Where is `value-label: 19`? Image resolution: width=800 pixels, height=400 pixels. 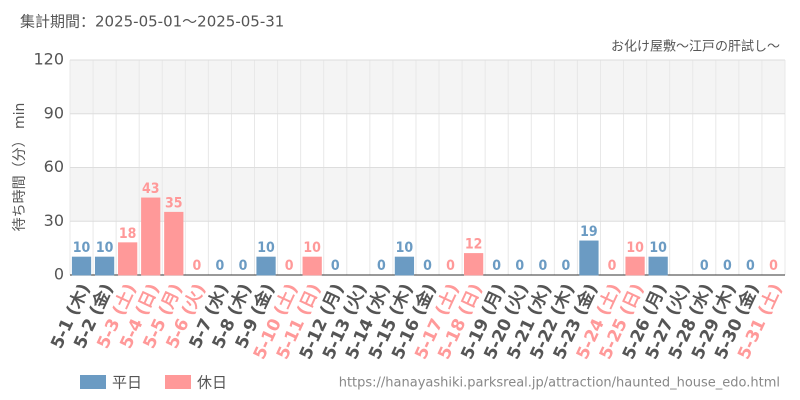
value-label: 19 is located at coordinates (589, 232).